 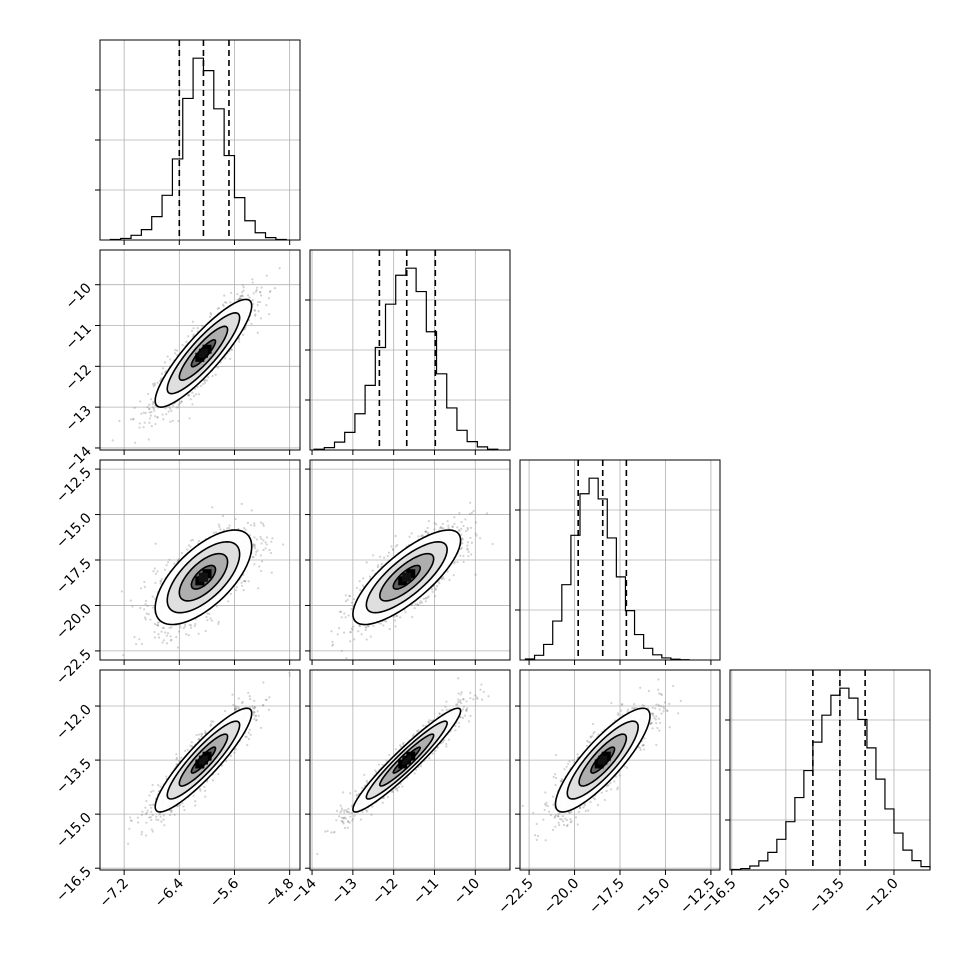 I want to click on y-tick-label-p1-1: −13, so click(x=79, y=419).